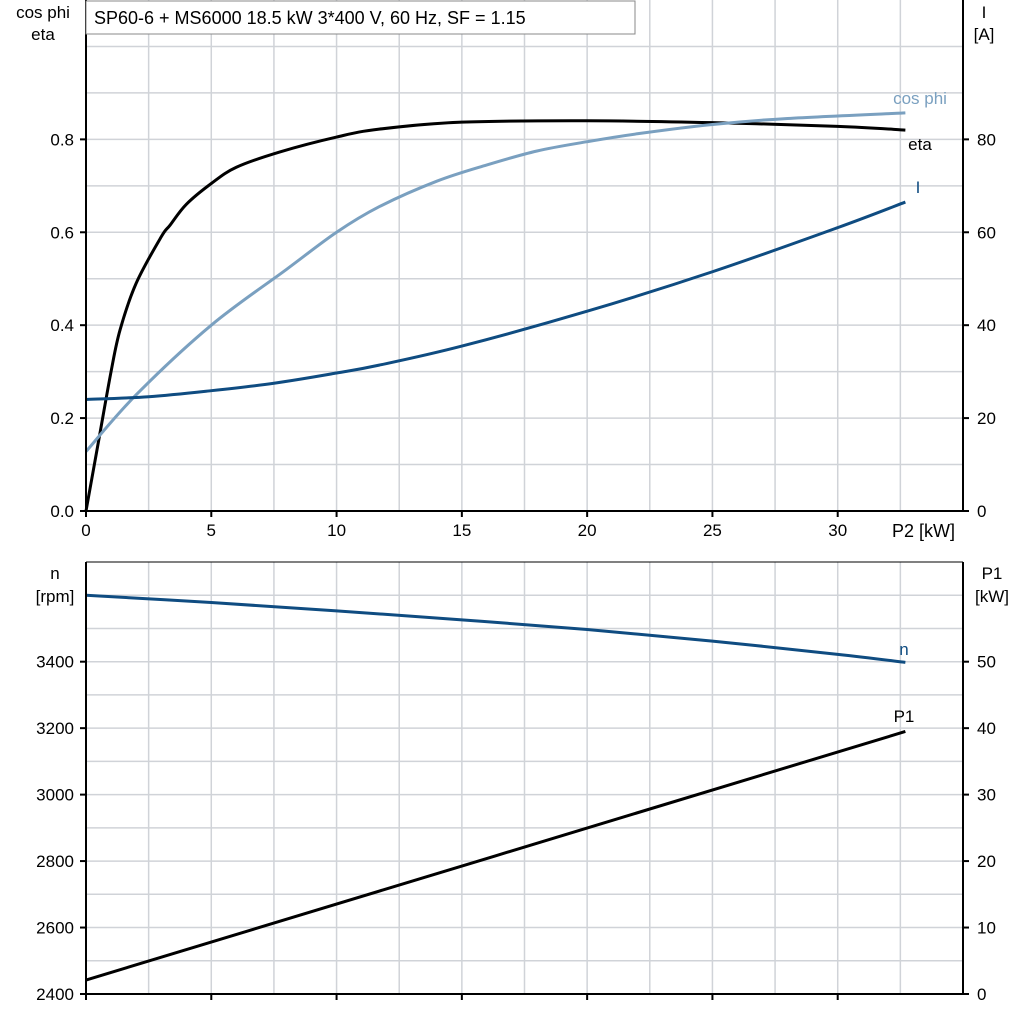 The width and height of the screenshot is (1024, 1024). What do you see at coordinates (712, 530) in the screenshot?
I see `x-tick-label: 25` at bounding box center [712, 530].